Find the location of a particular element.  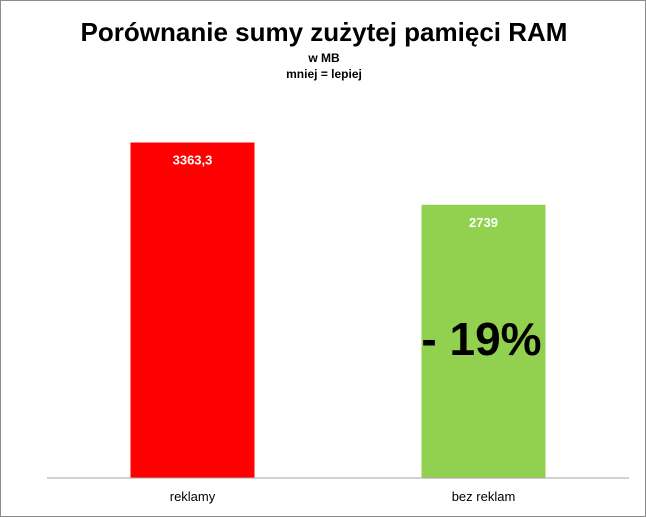

bar-bez-reklam is located at coordinates (483, 341).